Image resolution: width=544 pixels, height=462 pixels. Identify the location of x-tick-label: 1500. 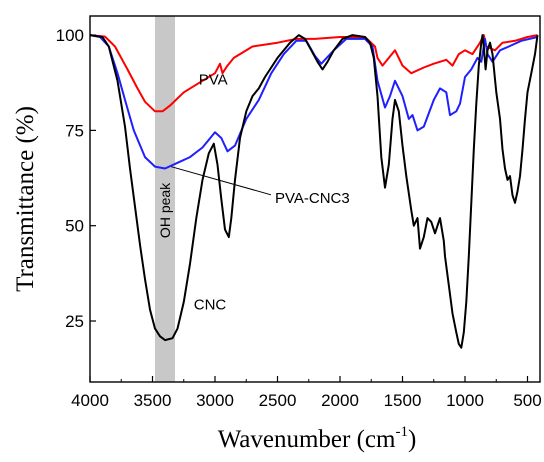
(403, 400).